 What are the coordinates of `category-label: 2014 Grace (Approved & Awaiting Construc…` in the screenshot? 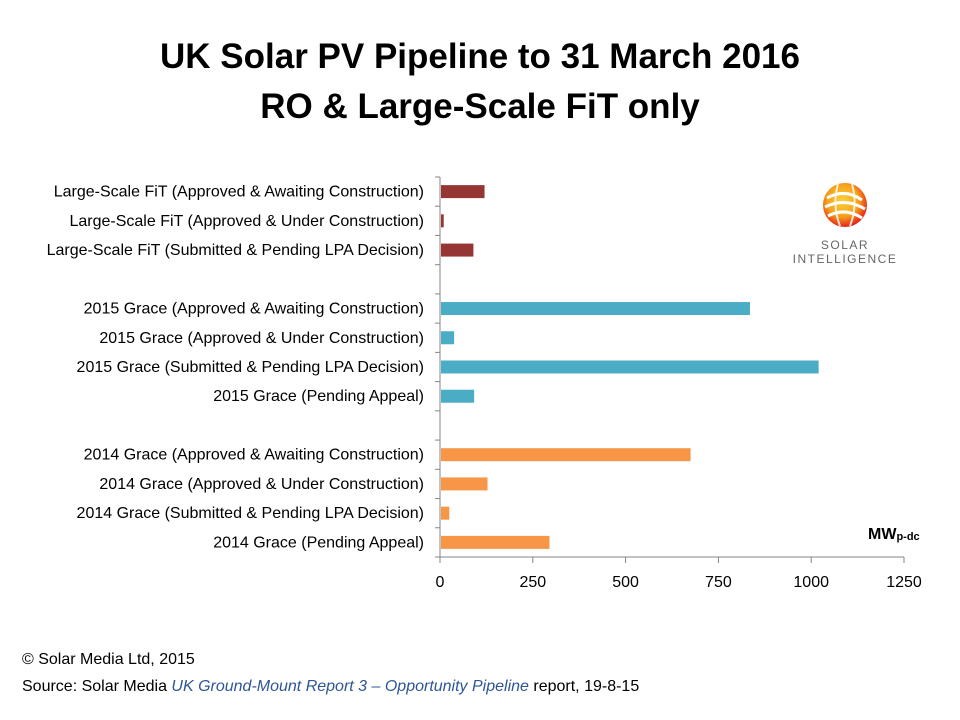 It's located at (254, 455).